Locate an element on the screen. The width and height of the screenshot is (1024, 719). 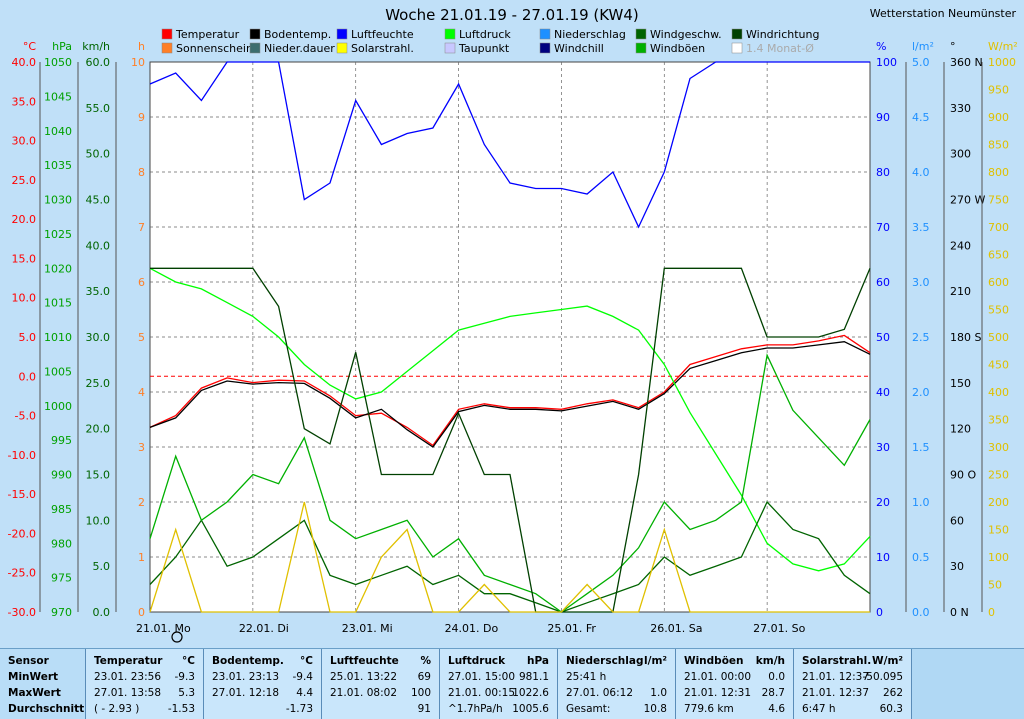
solar-axis-tick: 950 is located at coordinates (998, 90).